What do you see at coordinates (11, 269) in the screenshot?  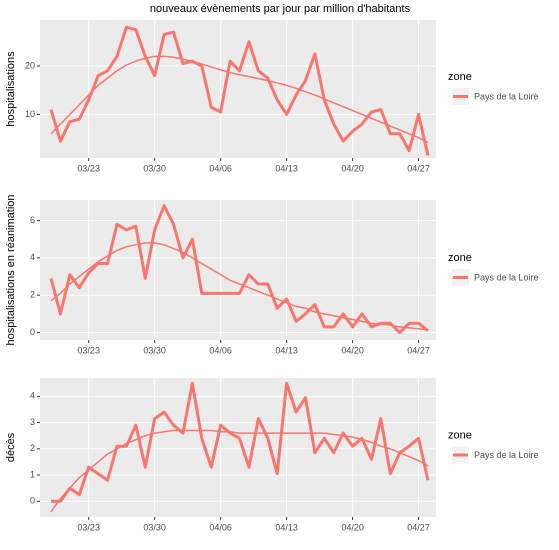 I see `y-axis-label: hospitalisations en réanimation` at bounding box center [11, 269].